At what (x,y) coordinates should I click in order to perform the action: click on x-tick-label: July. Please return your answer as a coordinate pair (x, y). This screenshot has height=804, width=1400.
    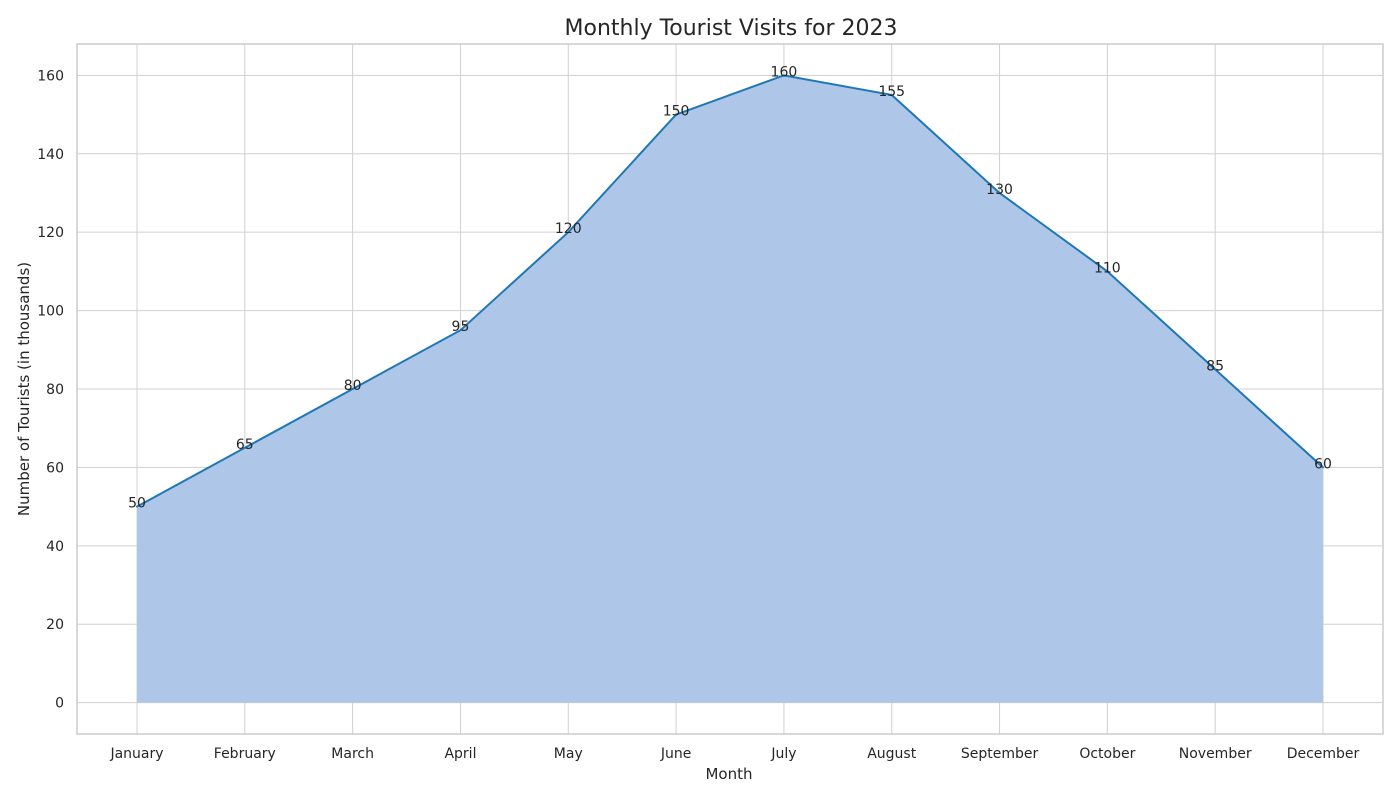
    Looking at the image, I should click on (783, 754).